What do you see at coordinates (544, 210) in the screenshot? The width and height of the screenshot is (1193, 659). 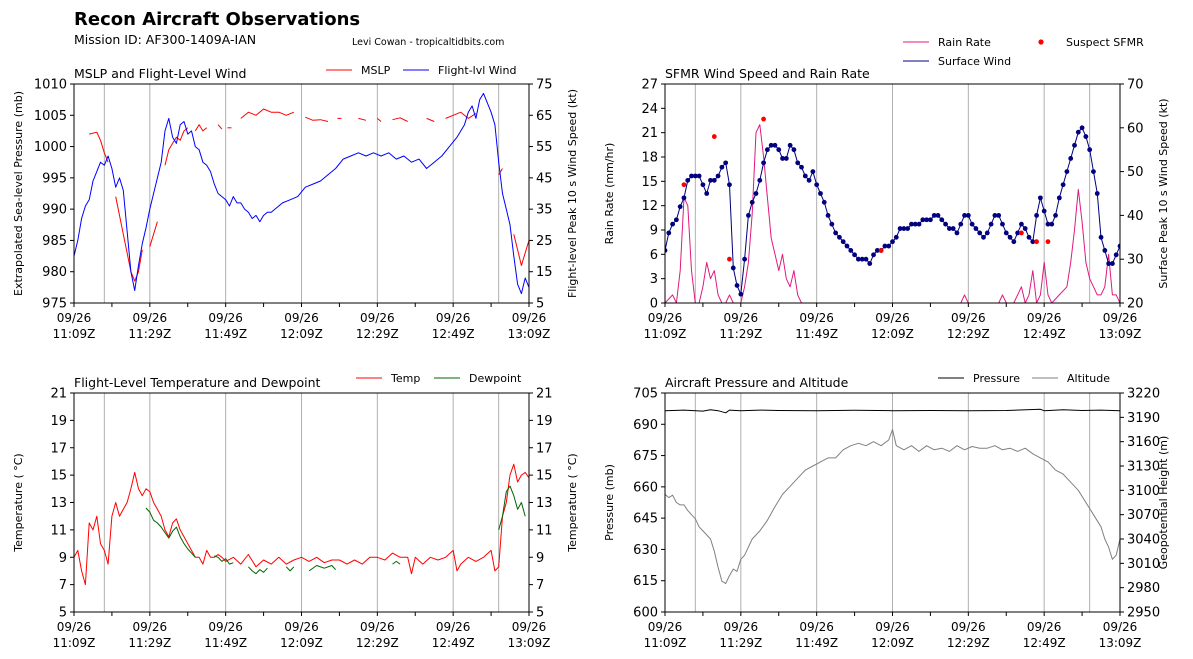 I see `y-tick-label-right: 35` at bounding box center [544, 210].